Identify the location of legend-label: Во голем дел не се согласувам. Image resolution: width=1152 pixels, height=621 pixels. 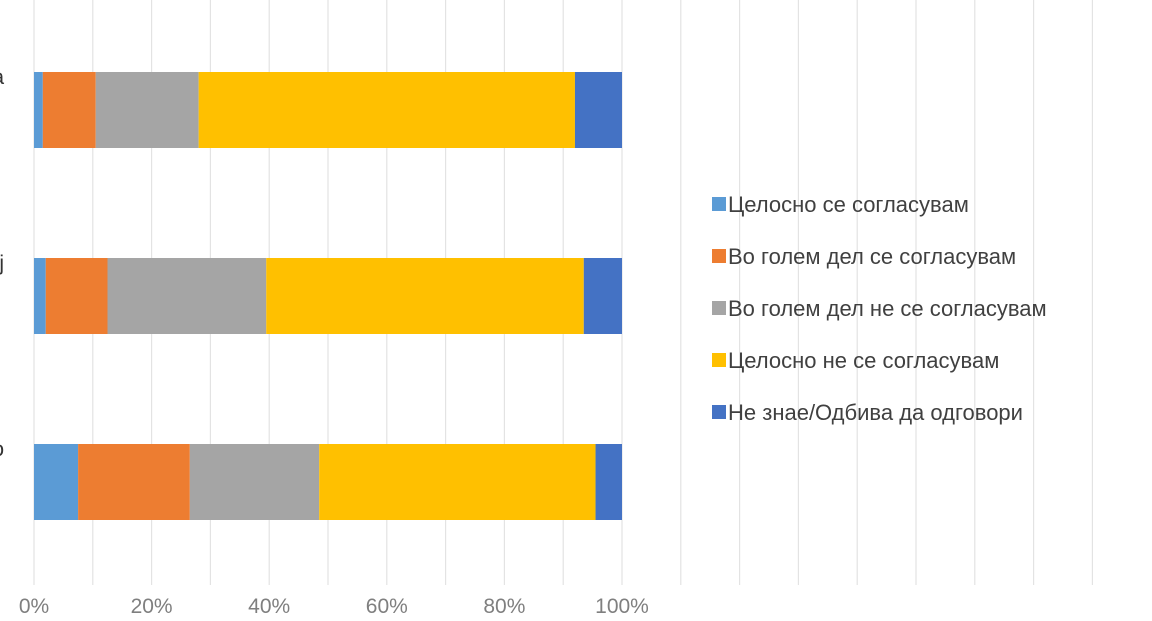
(887, 308).